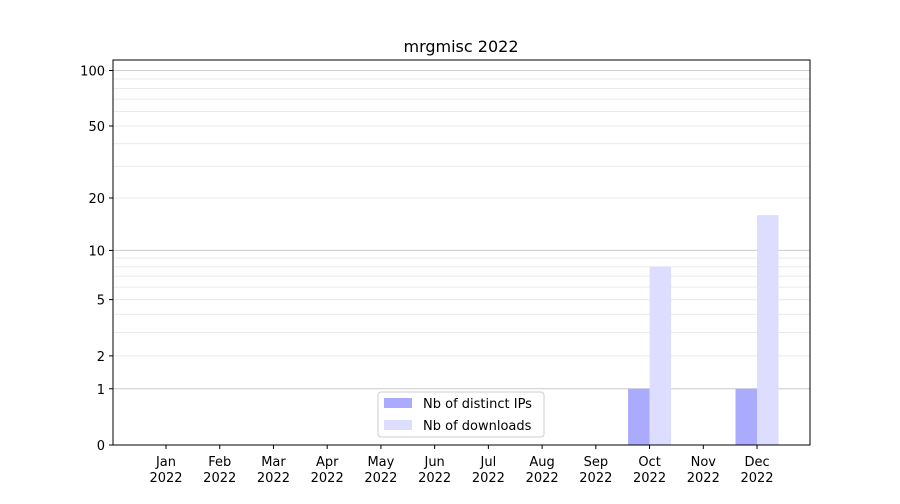 This screenshot has height=504, width=900. Describe the element at coordinates (219, 470) in the screenshot. I see `x-tick-label: Feb 2022` at that location.